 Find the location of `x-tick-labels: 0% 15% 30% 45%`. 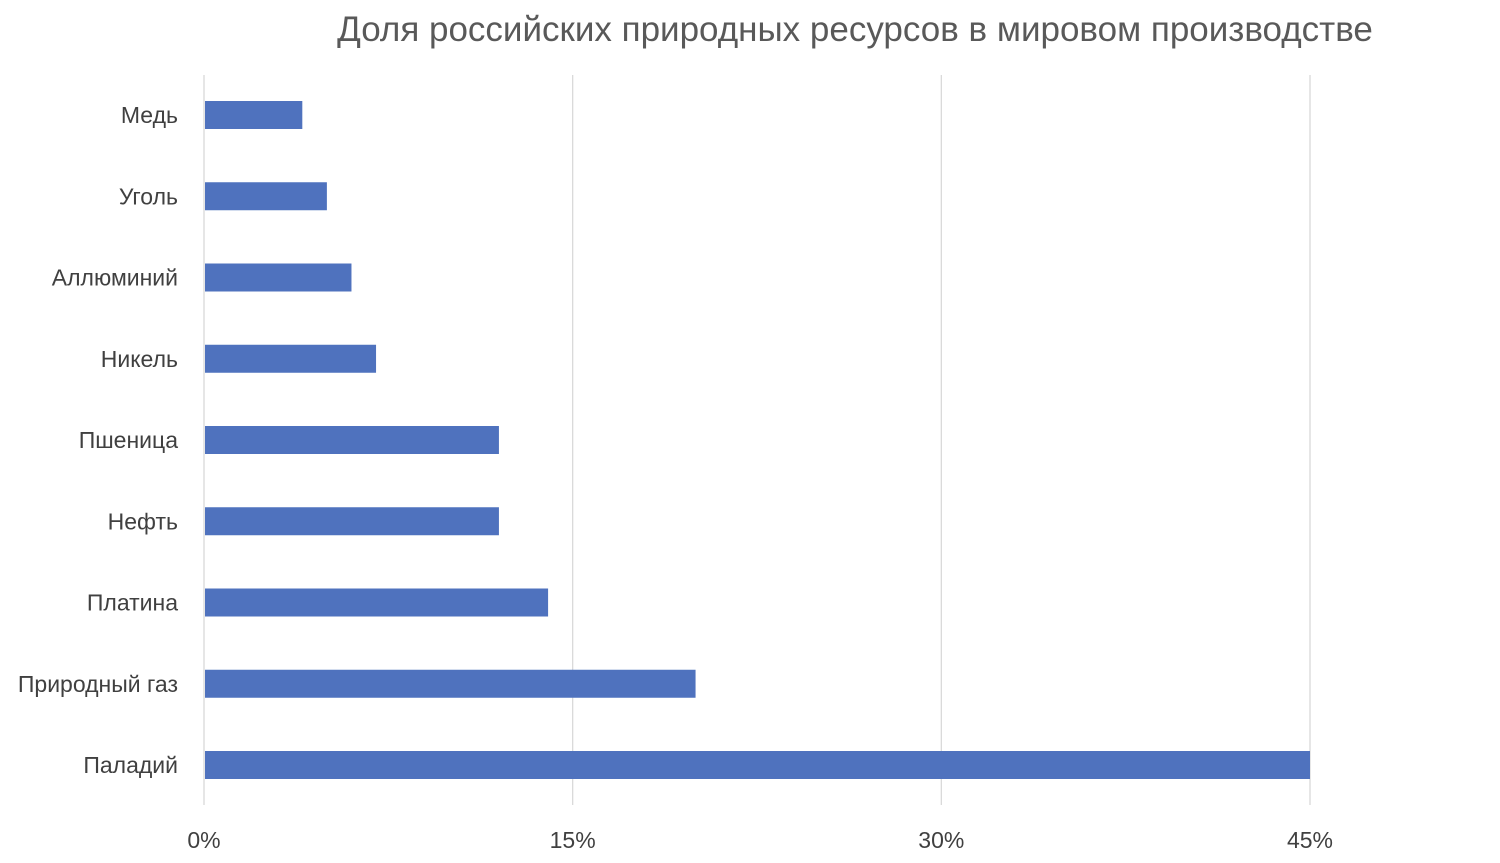

x-tick-labels: 0% 15% 30% 45% is located at coordinates (760, 840).